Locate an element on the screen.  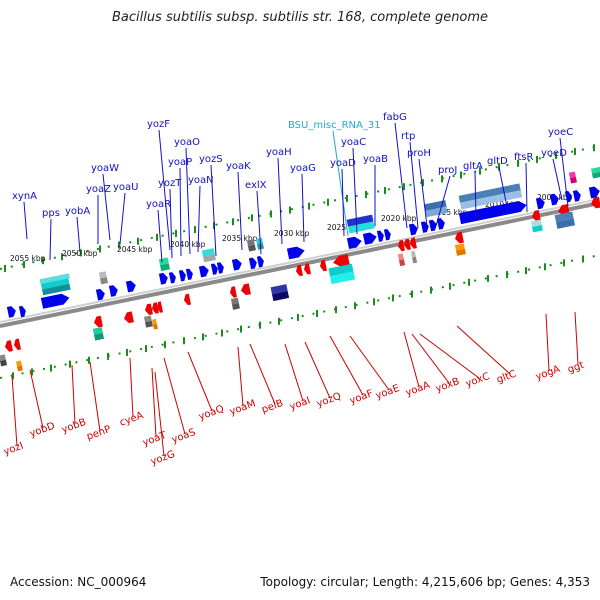
gene-label-forward: yozF is located at coordinates (158, 124).